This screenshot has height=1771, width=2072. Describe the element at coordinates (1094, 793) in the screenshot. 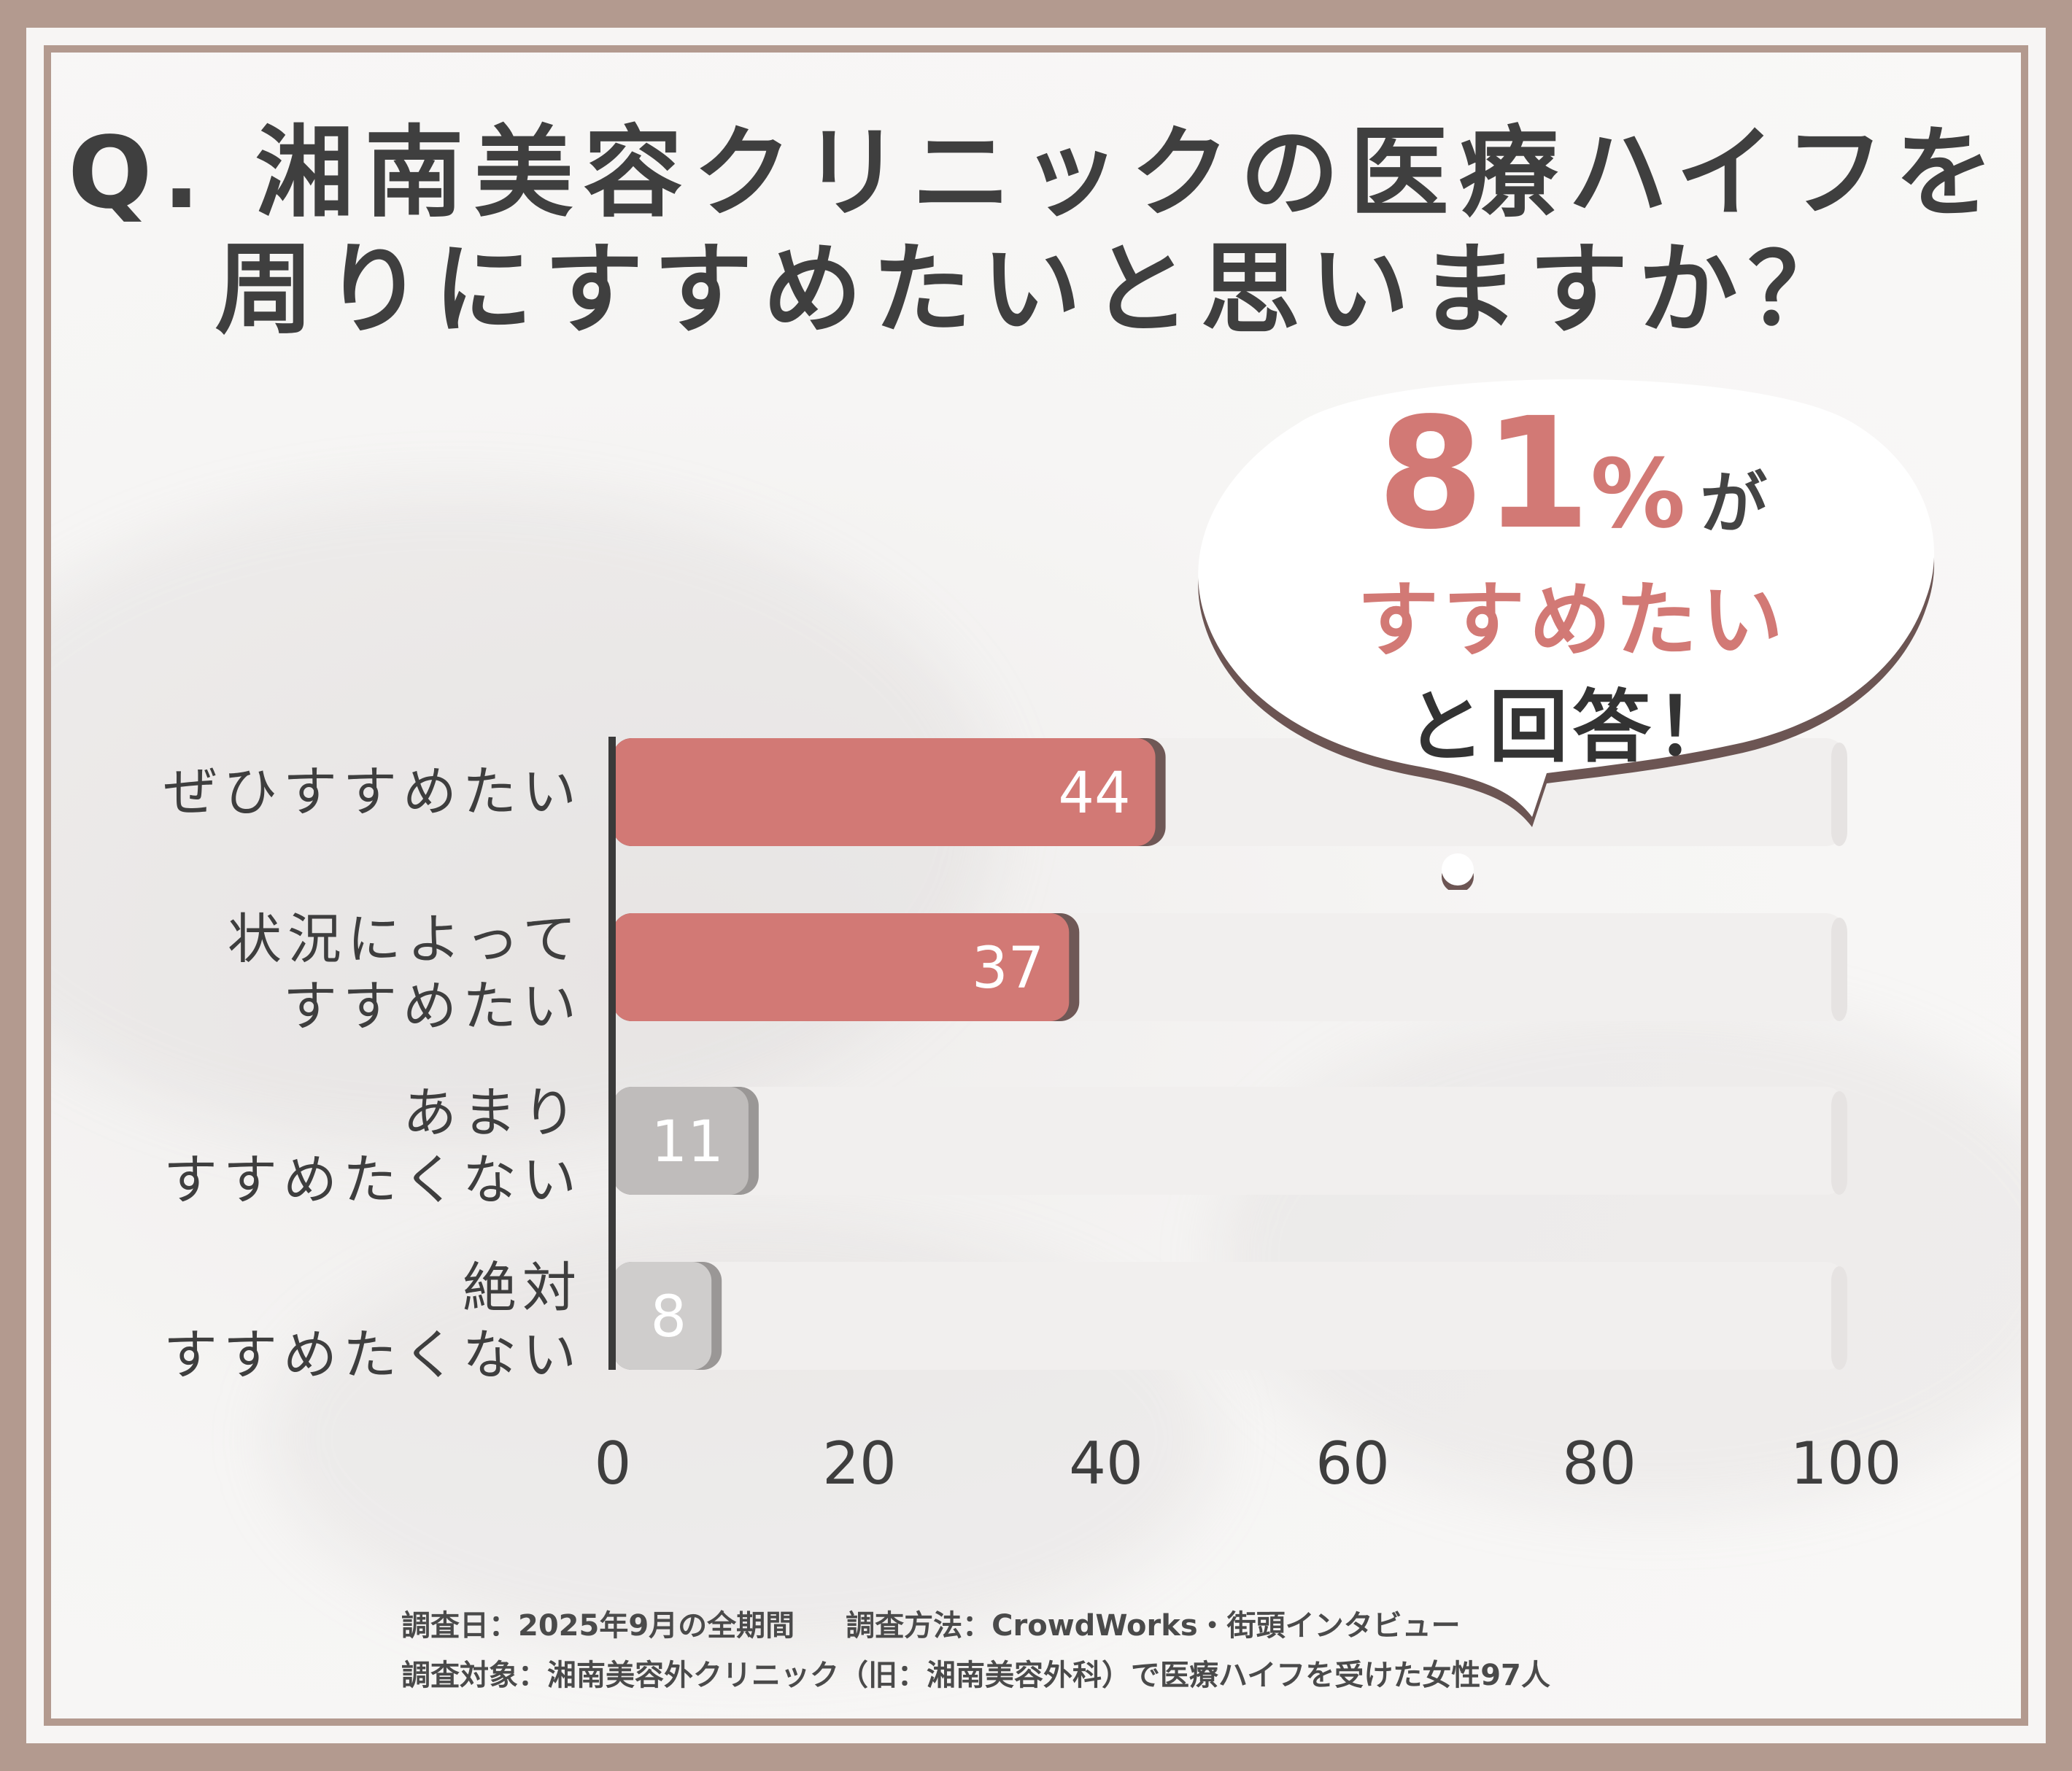

I see `bar-value-label: 44` at that location.